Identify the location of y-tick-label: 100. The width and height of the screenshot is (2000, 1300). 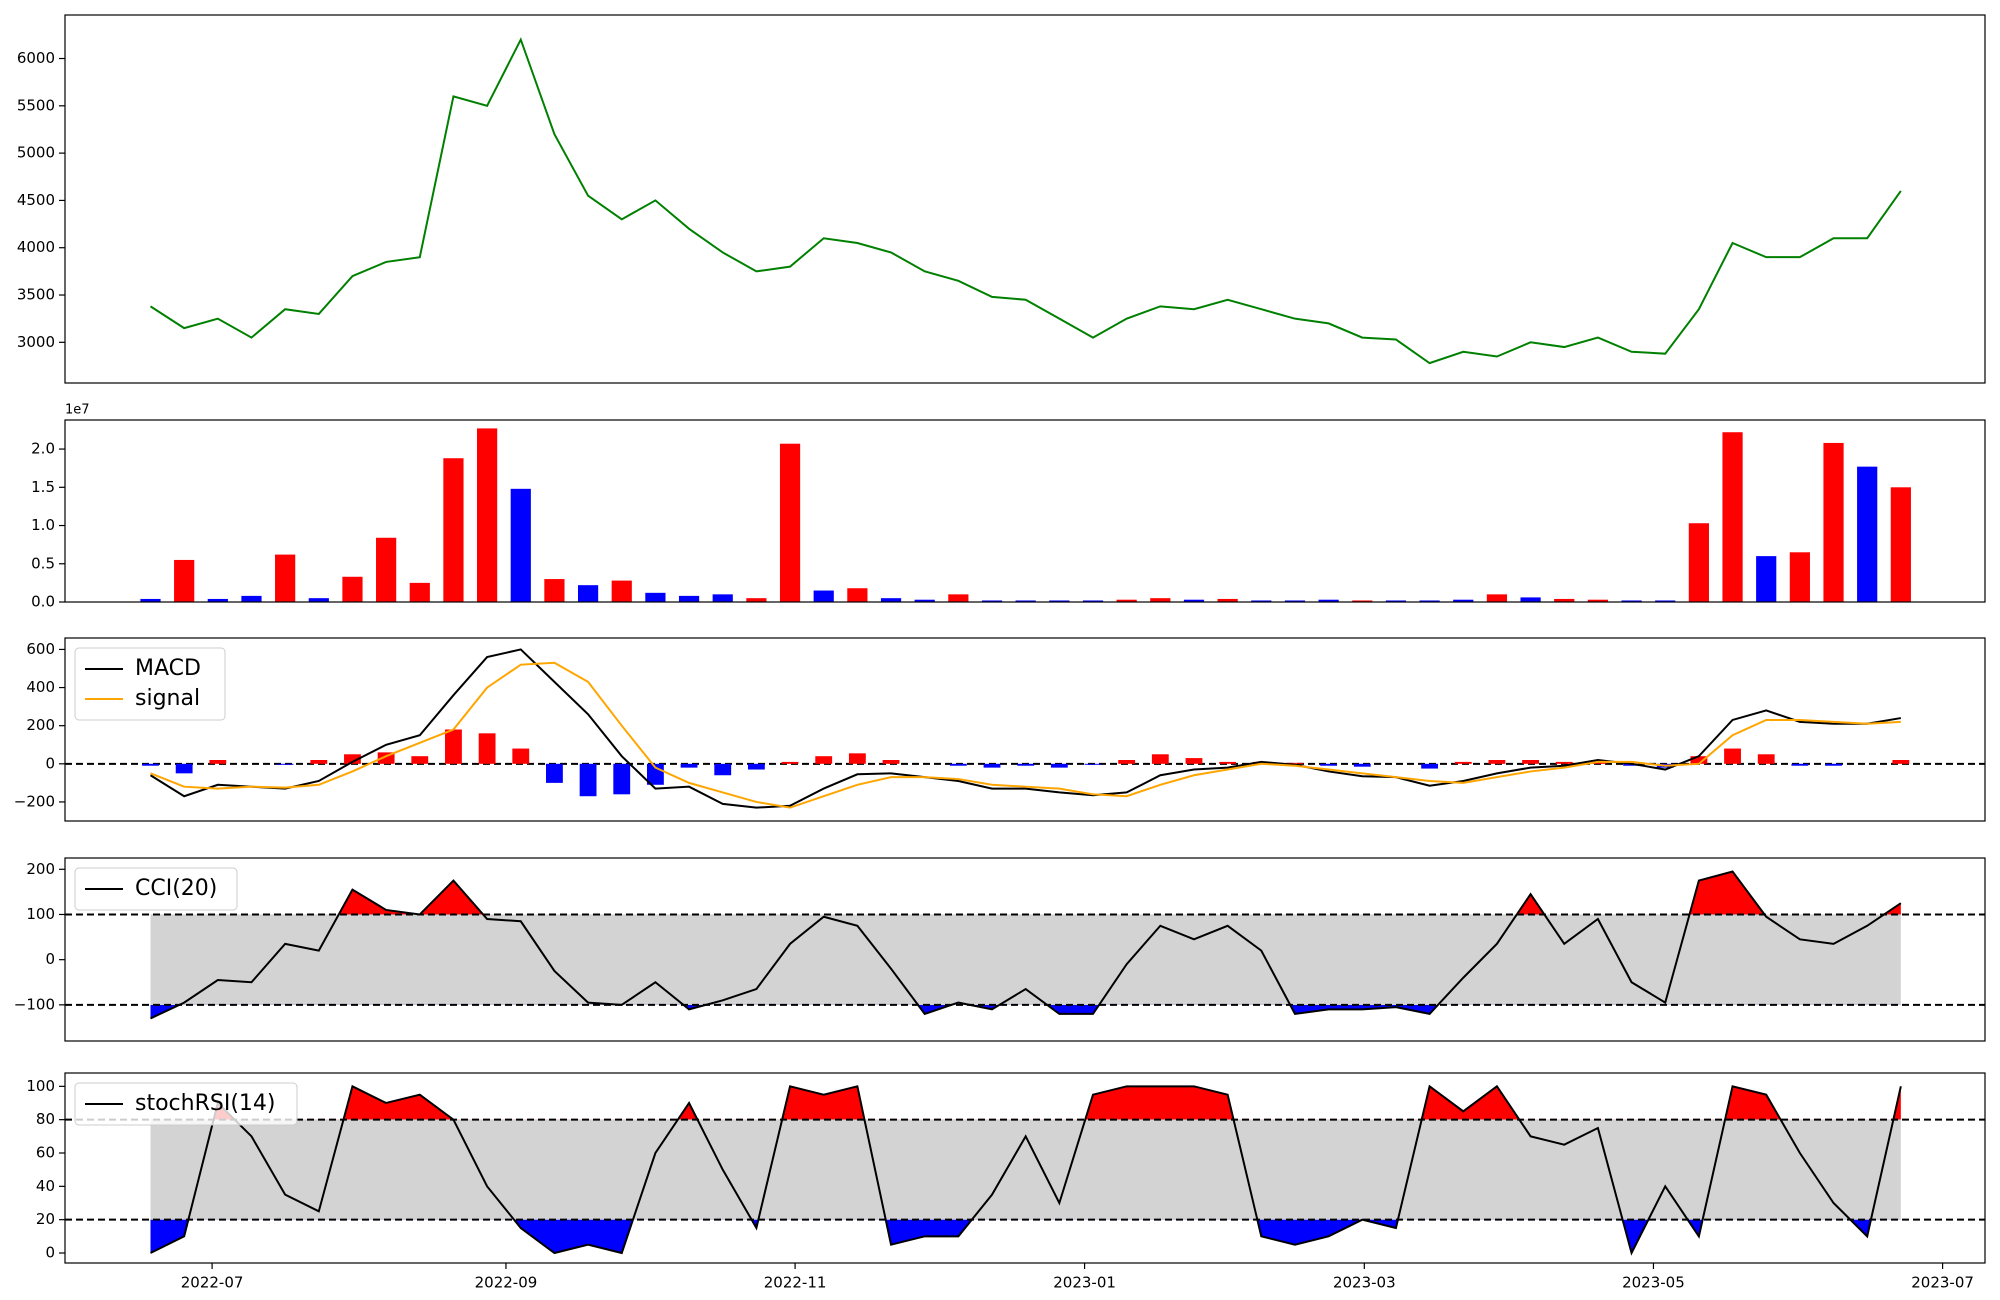
(40, 1086).